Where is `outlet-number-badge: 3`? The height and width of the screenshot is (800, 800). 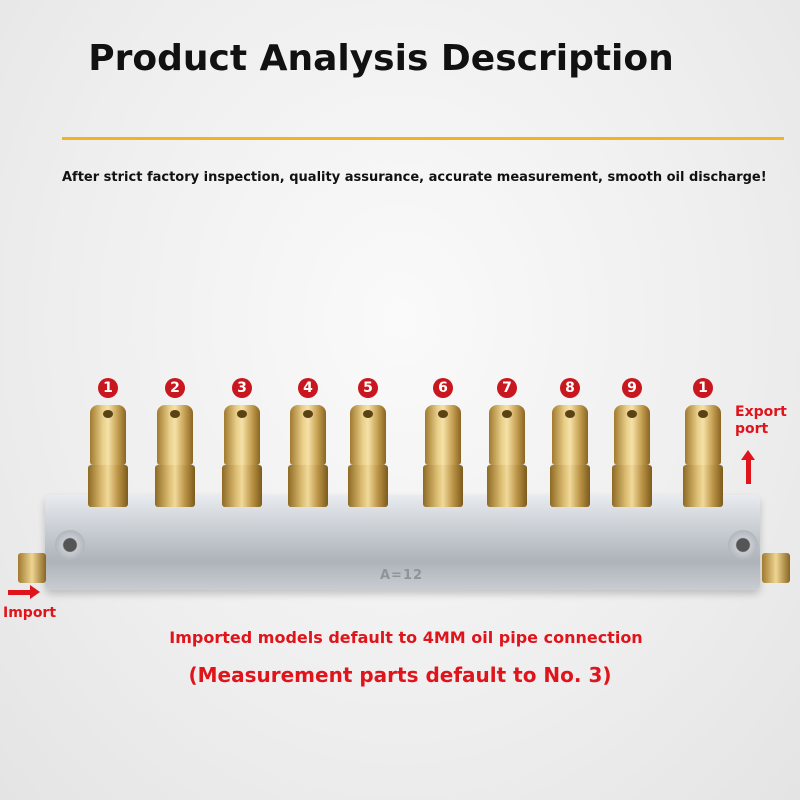
outlet-number-badge: 3 is located at coordinates (242, 388).